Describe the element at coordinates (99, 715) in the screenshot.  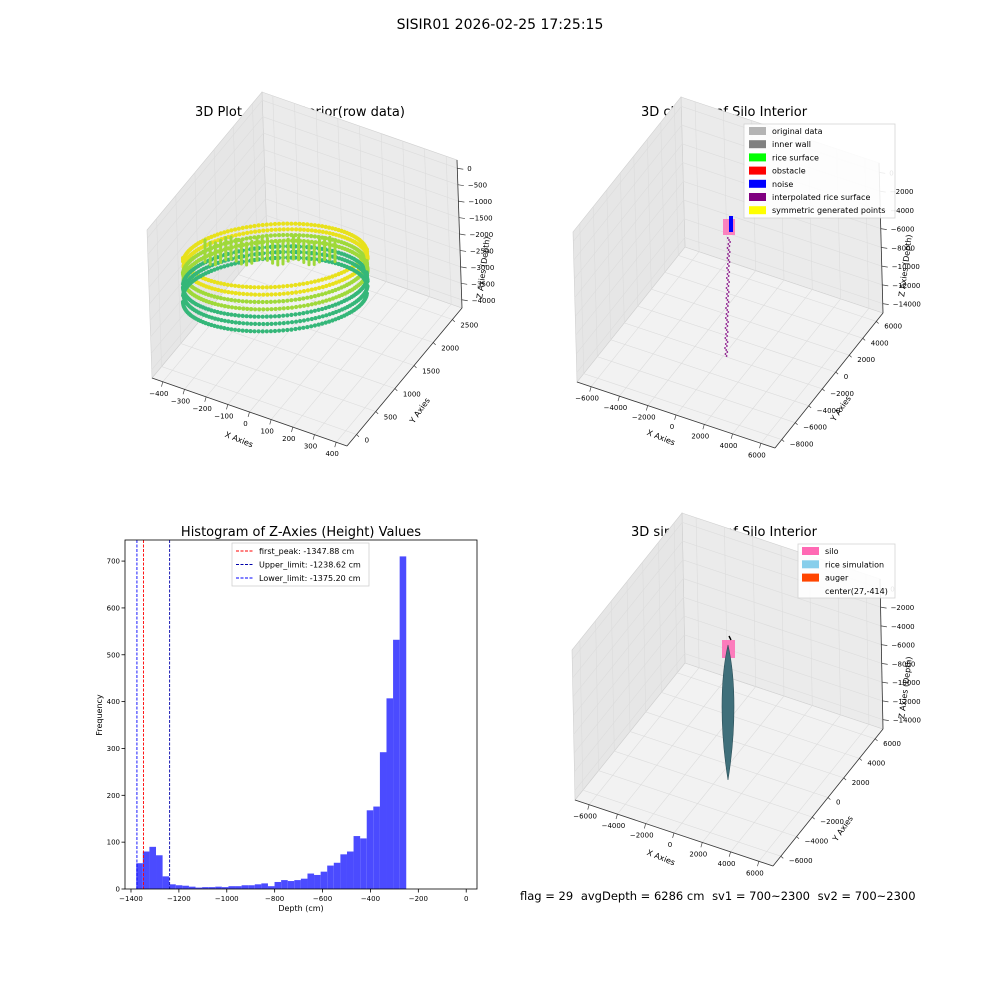
I see `y-axis-label: Frequency` at that location.